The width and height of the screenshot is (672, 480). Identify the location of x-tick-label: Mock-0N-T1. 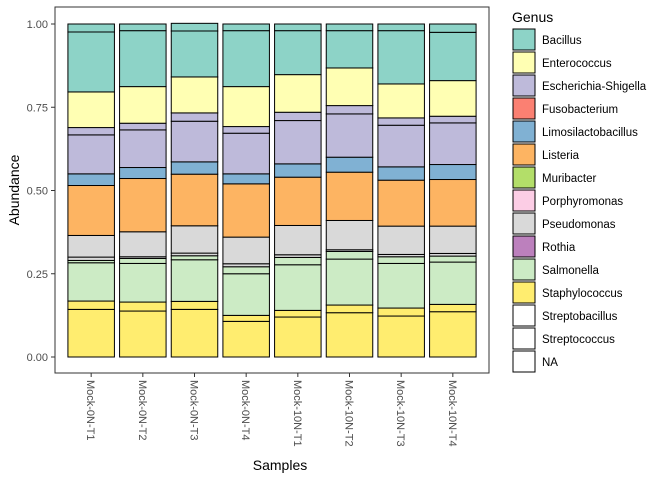
(90, 410).